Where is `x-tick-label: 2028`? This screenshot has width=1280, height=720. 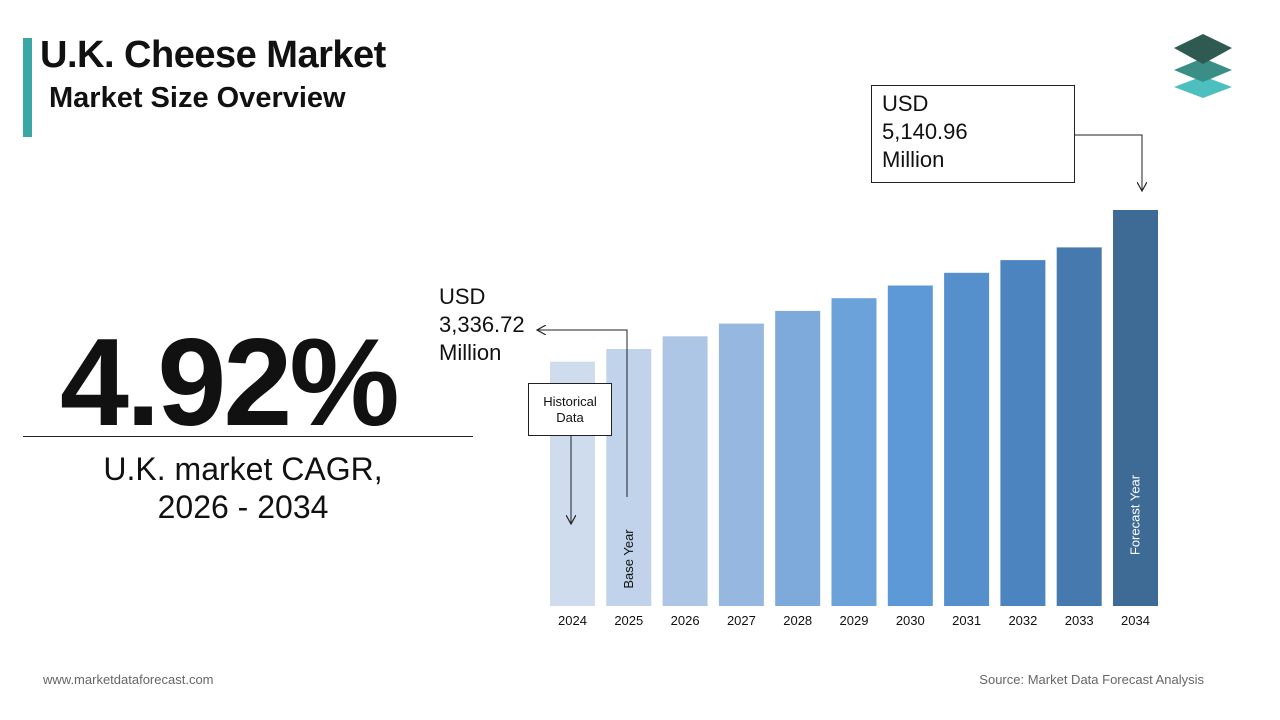
x-tick-label: 2028 is located at coordinates (797, 620).